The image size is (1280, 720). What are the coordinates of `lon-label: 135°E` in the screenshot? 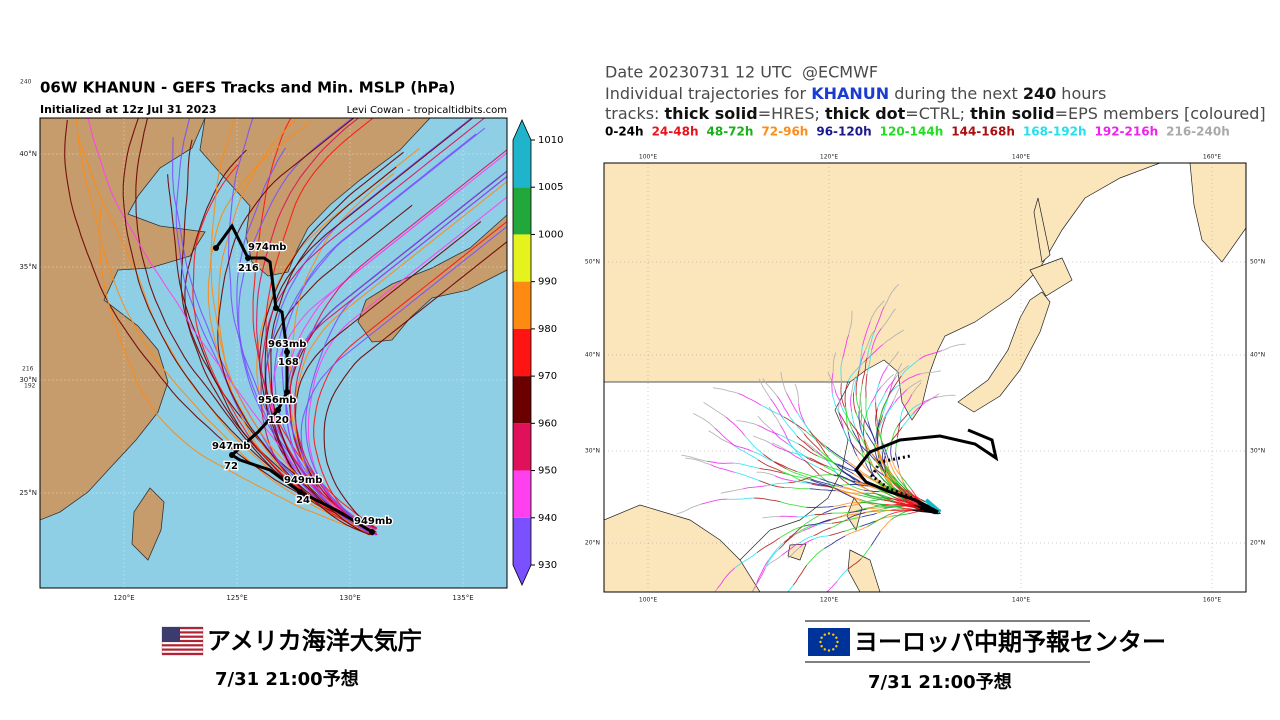 It's located at (462, 598).